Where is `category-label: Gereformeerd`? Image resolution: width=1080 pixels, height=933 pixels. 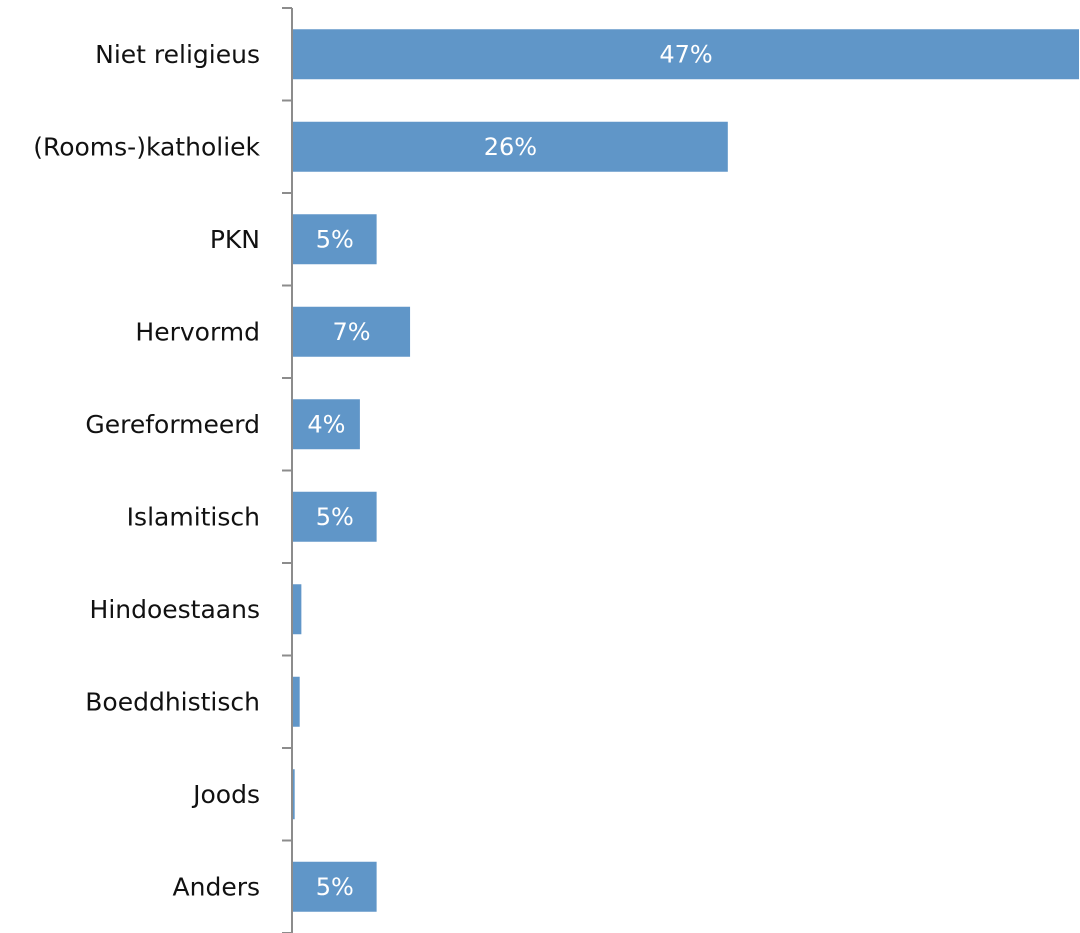
category-label: Gereformeerd is located at coordinates (172, 424).